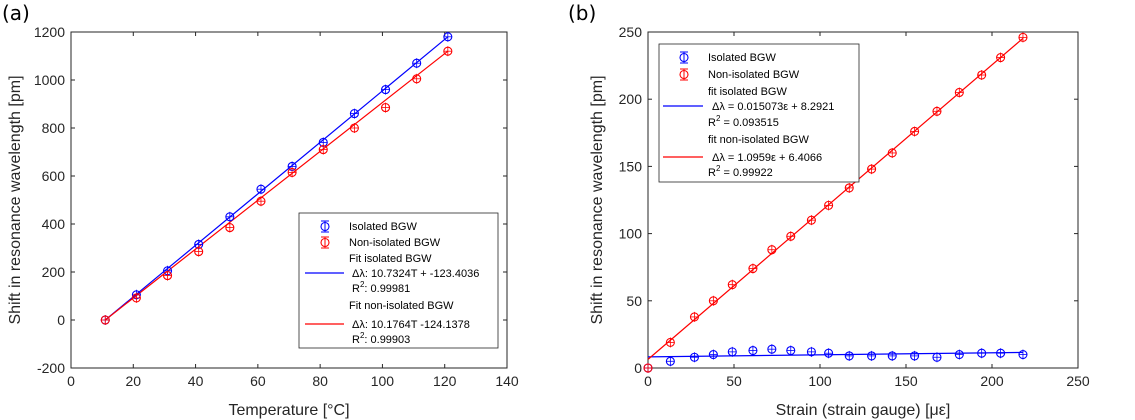  Describe the element at coordinates (15, 199) in the screenshot. I see `panel-a-y-axis-label: Shift in resonance wavelength [pm]` at that location.